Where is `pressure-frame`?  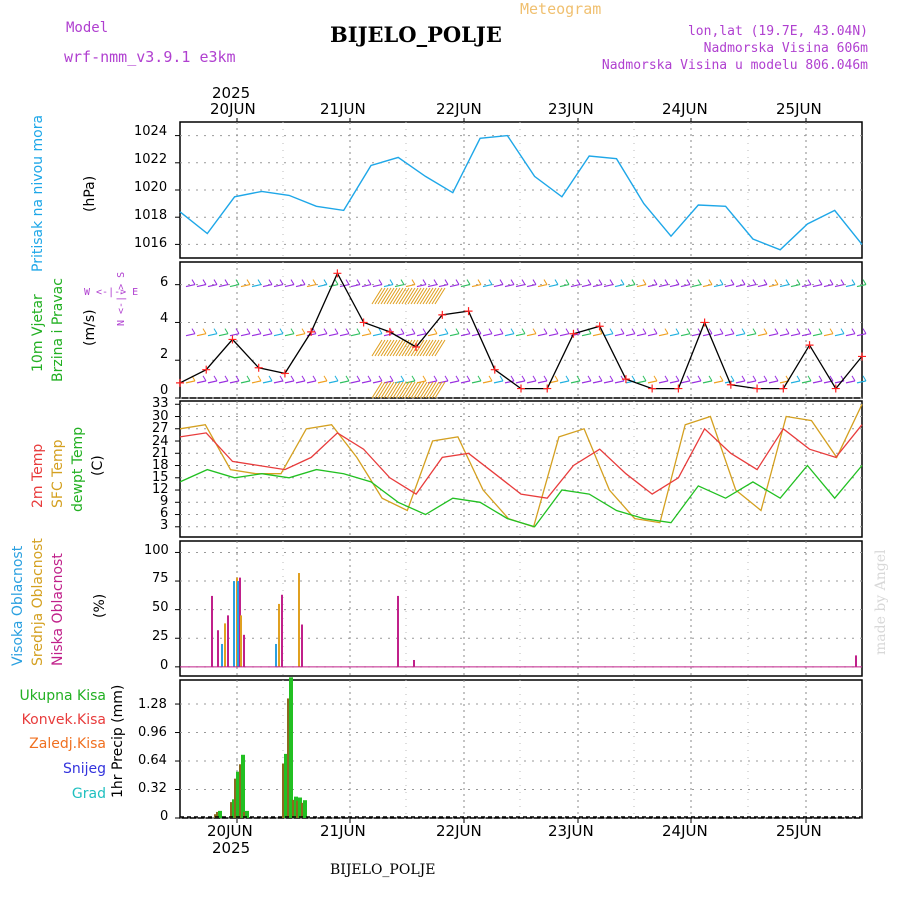 pressure-frame is located at coordinates (521, 190).